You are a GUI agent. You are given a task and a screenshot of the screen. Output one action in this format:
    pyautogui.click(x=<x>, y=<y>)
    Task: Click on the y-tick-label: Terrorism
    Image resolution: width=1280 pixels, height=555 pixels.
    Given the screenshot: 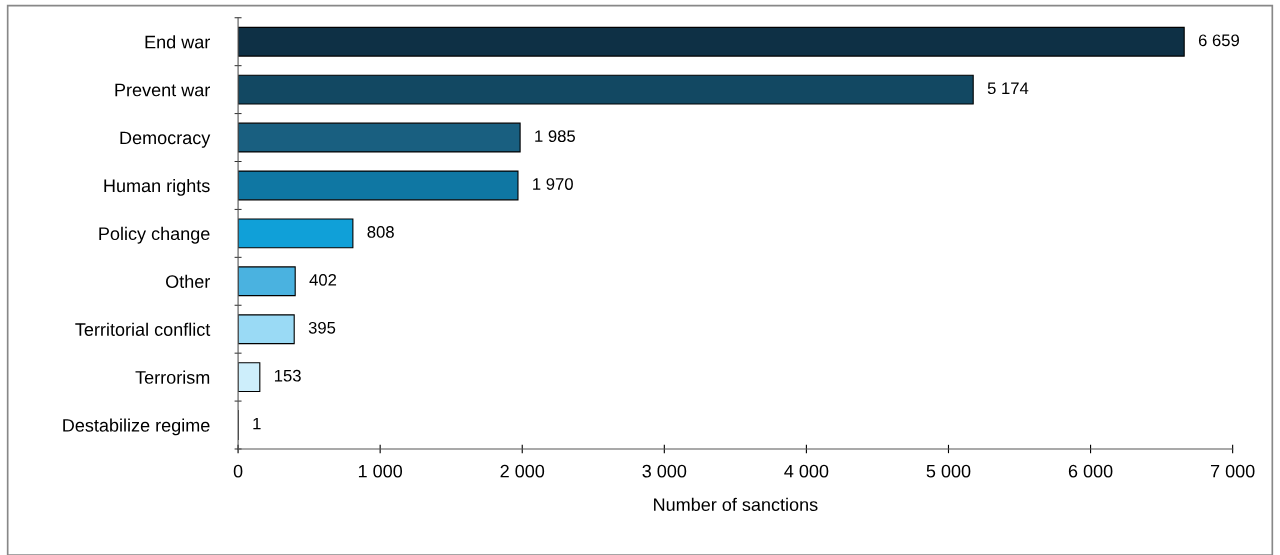 What is the action you would take?
    pyautogui.click(x=172, y=377)
    